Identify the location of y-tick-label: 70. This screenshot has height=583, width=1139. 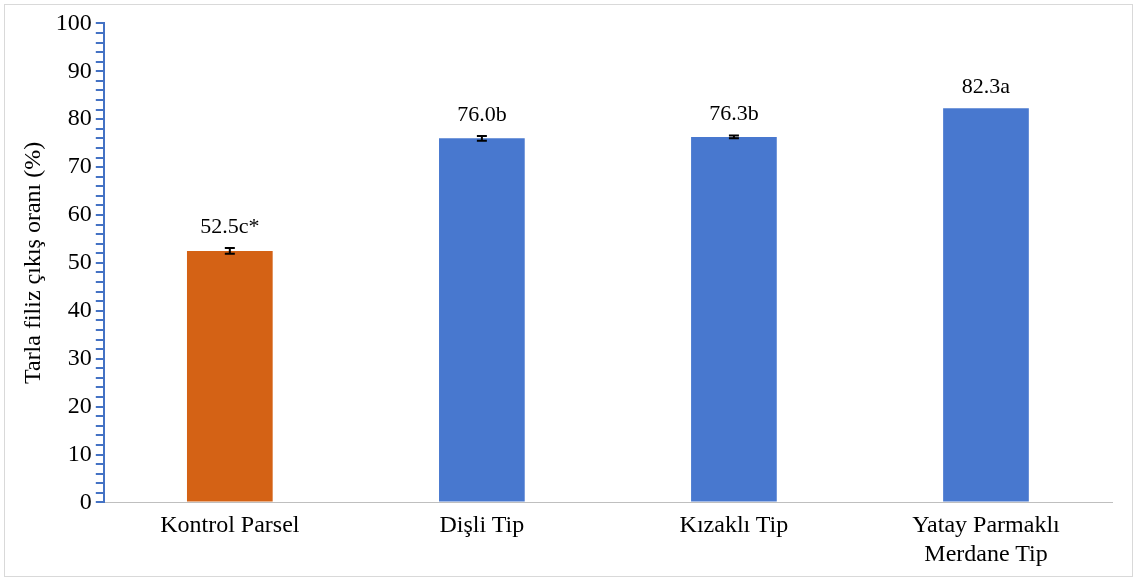
(79, 165).